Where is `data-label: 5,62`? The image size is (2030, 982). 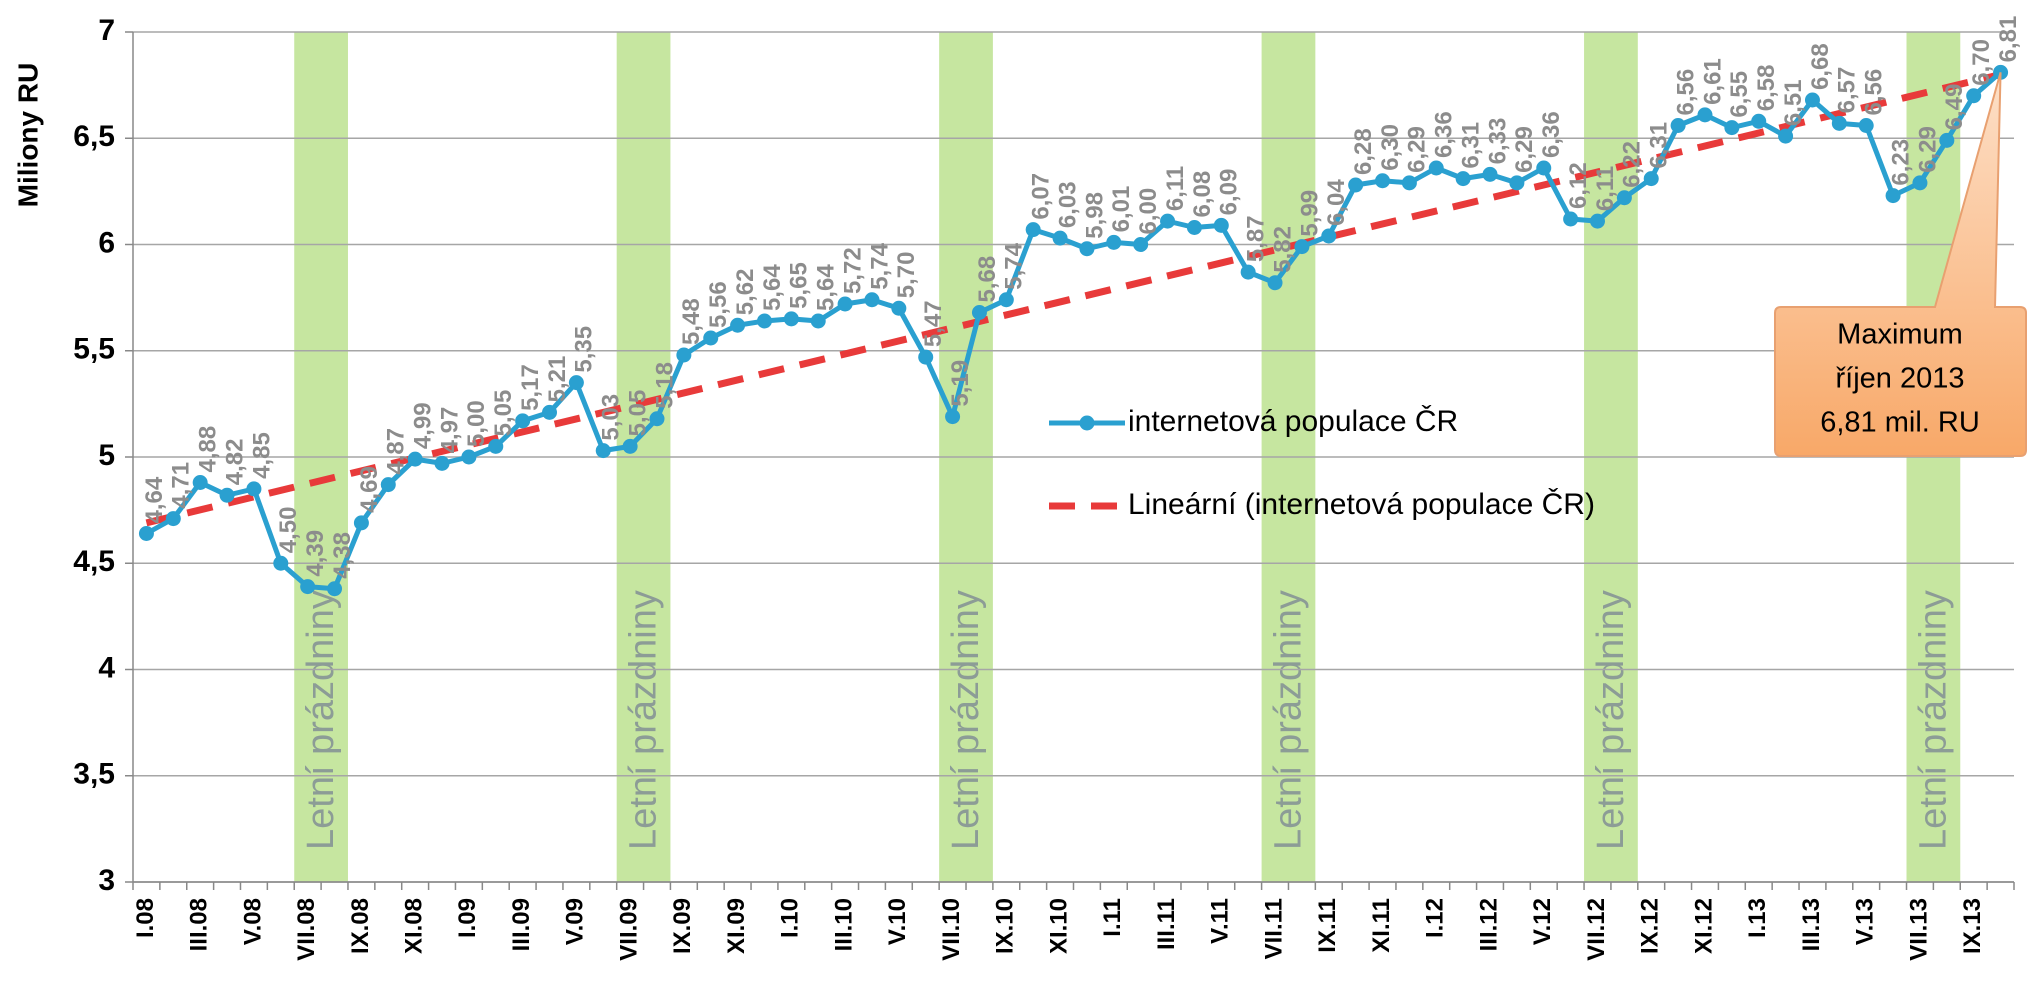
data-label: 5,62 is located at coordinates (745, 292).